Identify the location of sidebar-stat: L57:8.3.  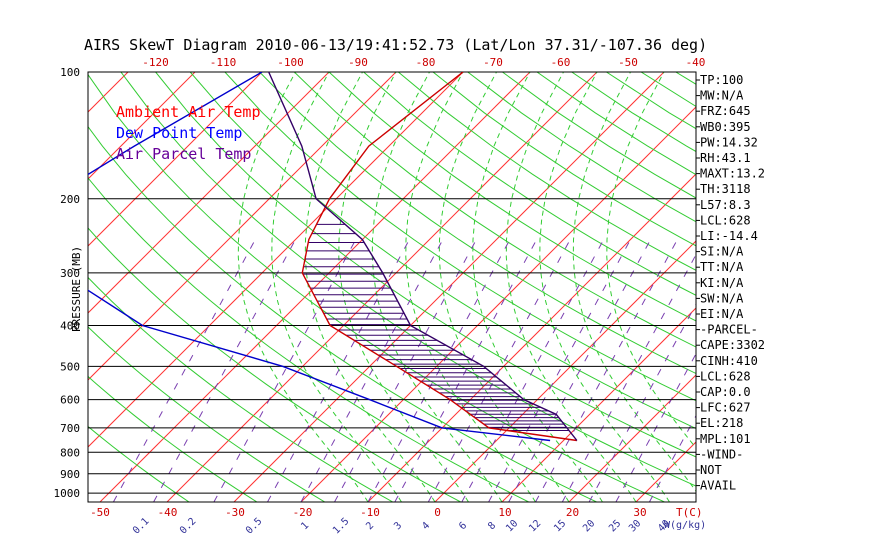
(725, 205).